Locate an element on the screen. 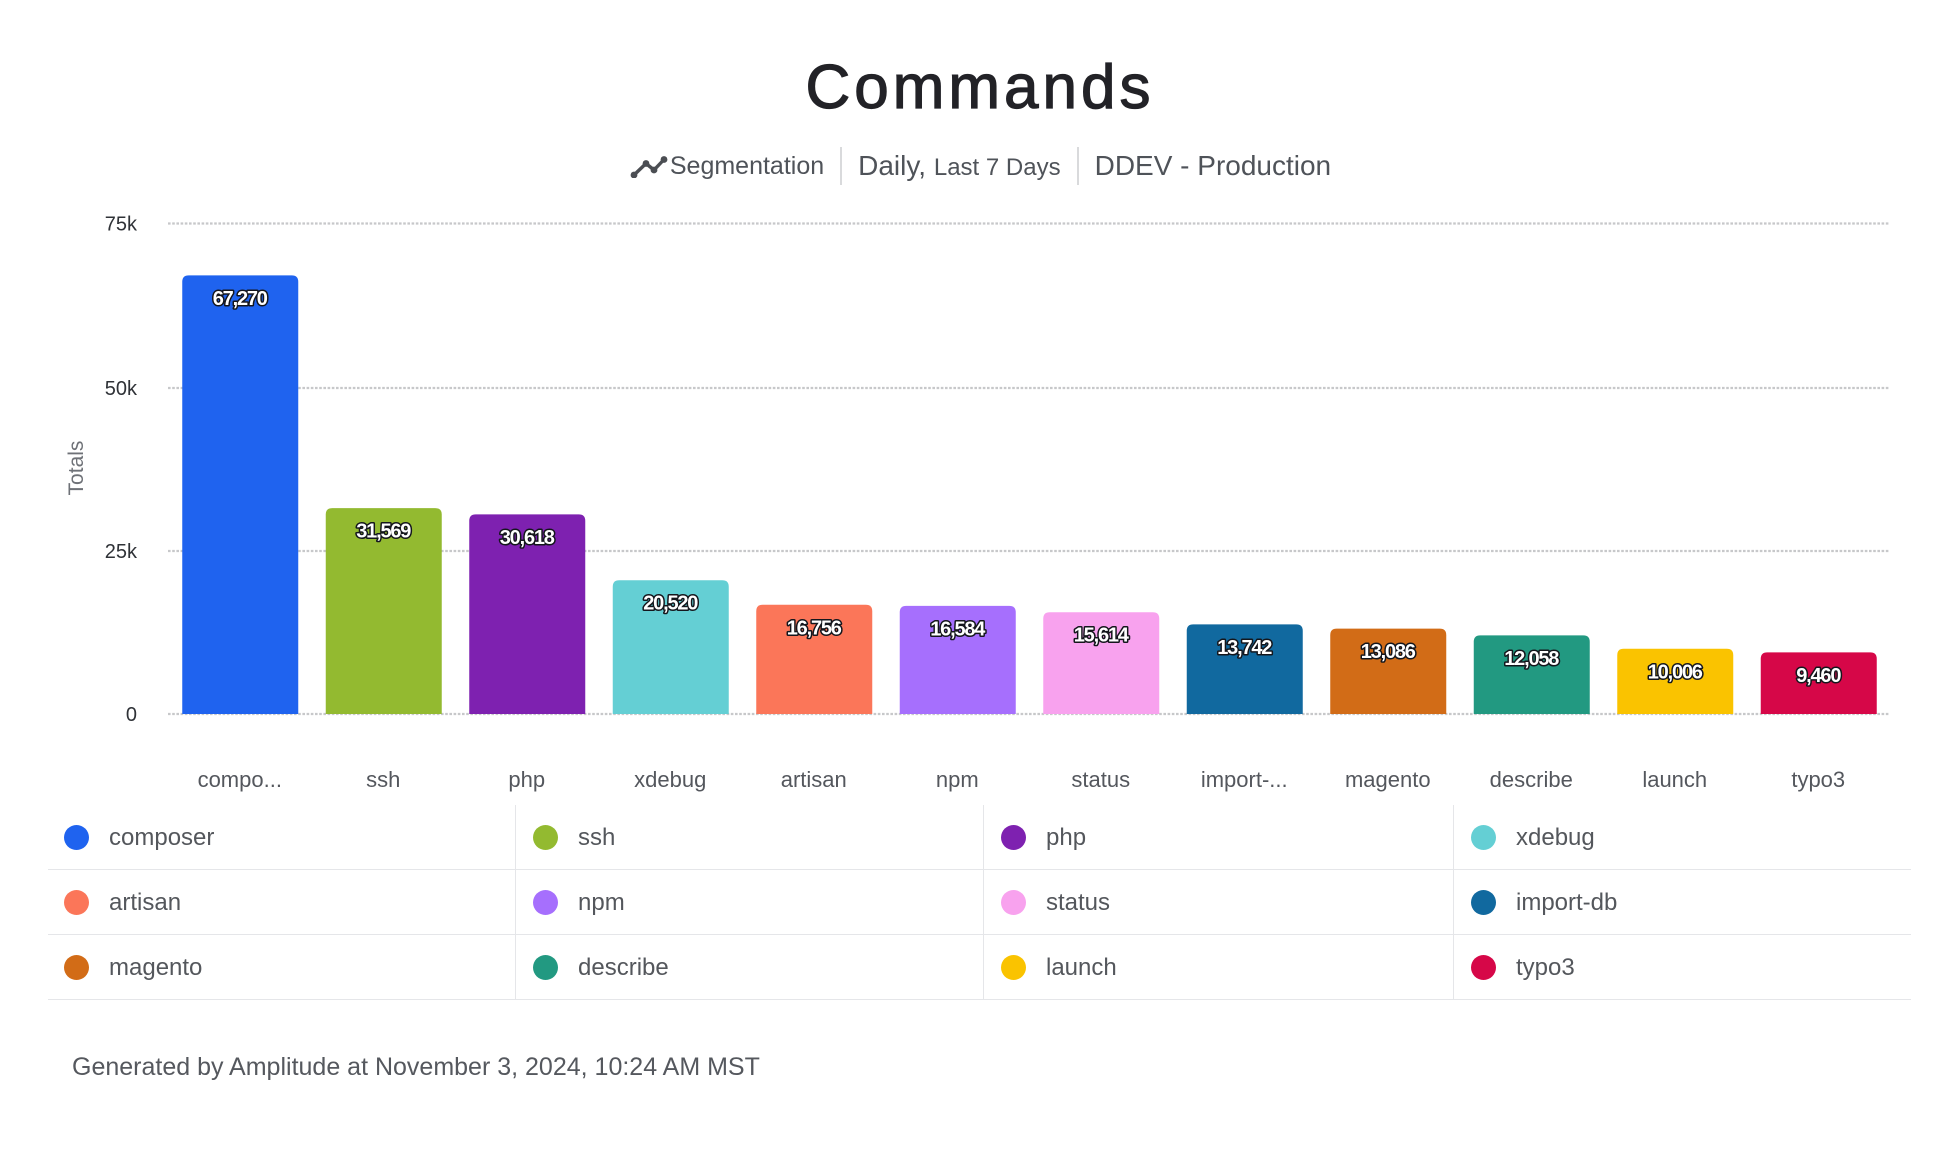 The image size is (1960, 1152). svg-text: typo3 is located at coordinates (1818, 779).